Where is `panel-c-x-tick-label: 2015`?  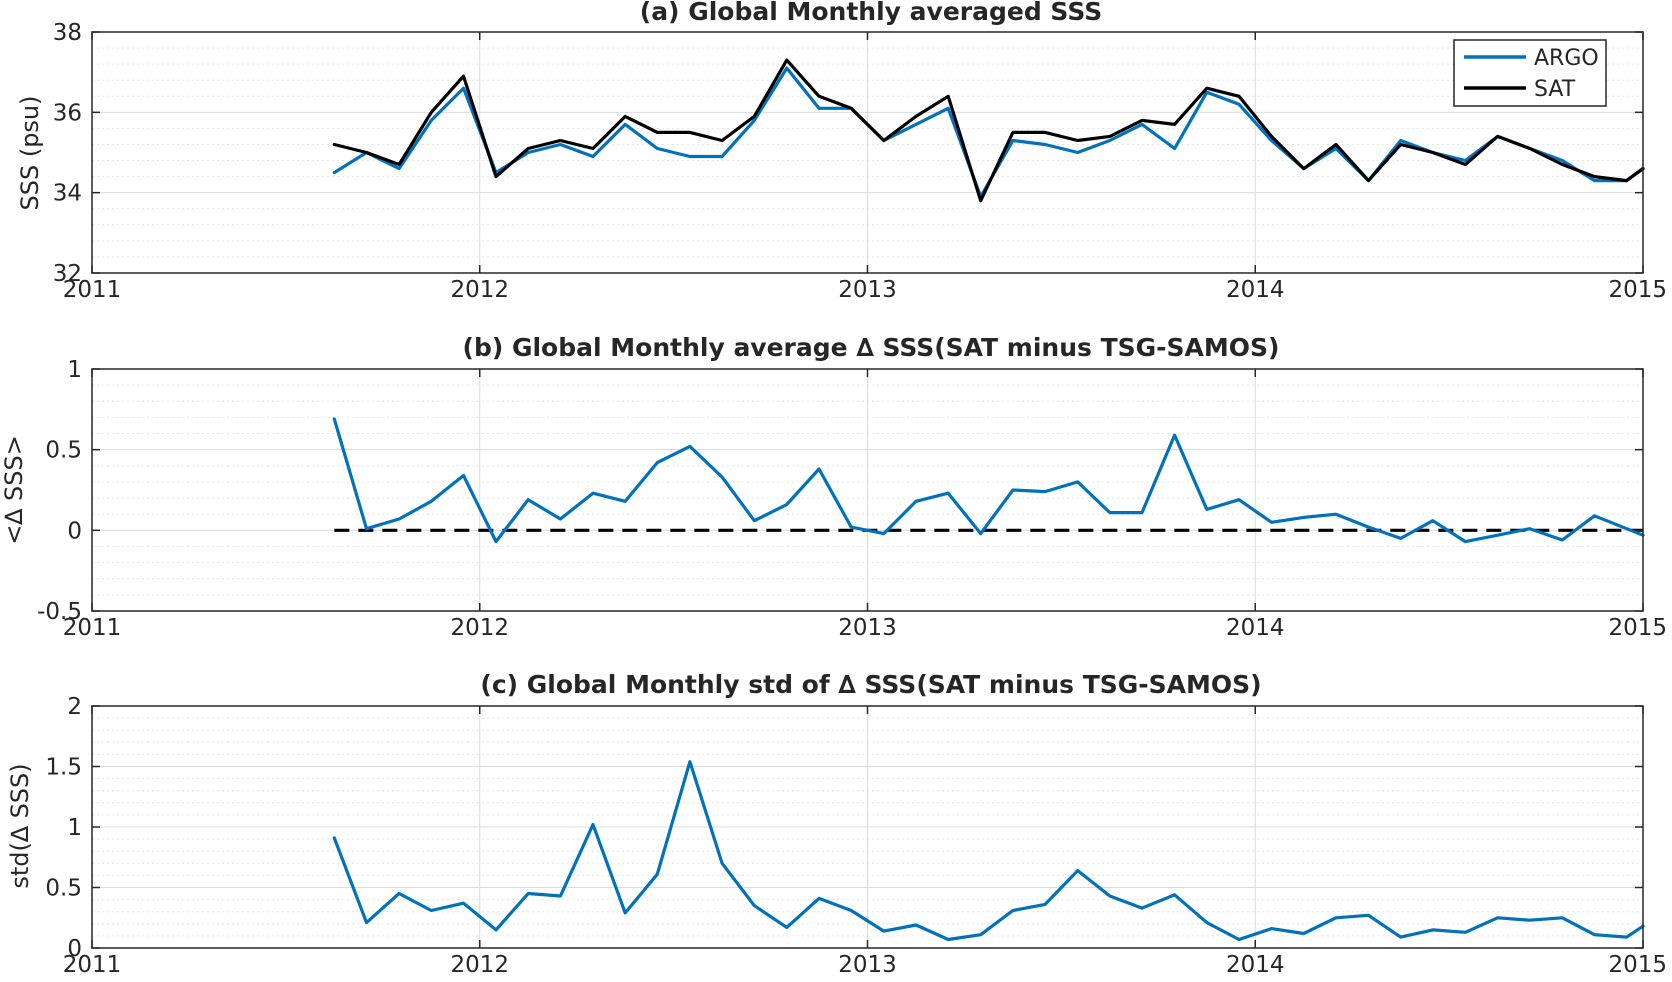 panel-c-x-tick-label: 2015 is located at coordinates (1637, 965).